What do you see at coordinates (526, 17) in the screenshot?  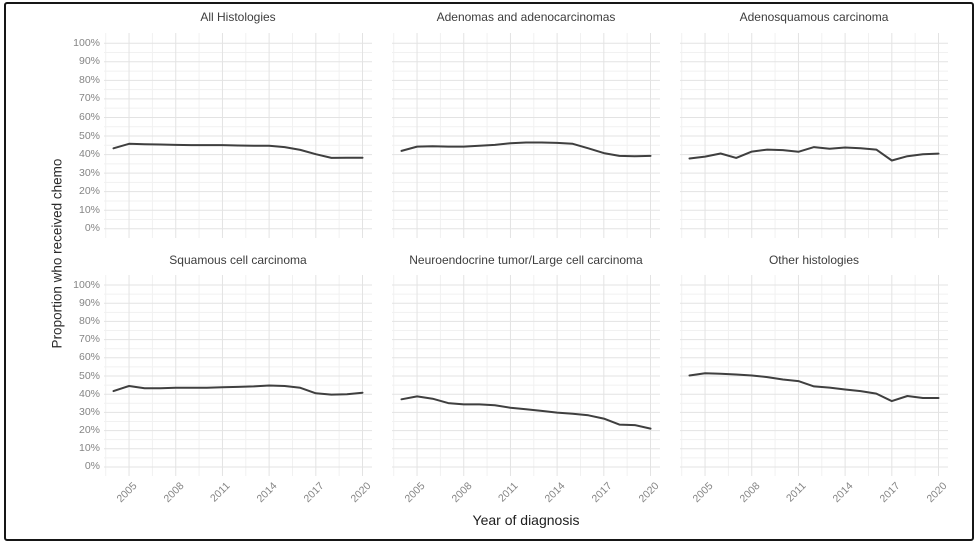 I see `facet-title-adenomas: Adenomas and adenocarcinomas` at bounding box center [526, 17].